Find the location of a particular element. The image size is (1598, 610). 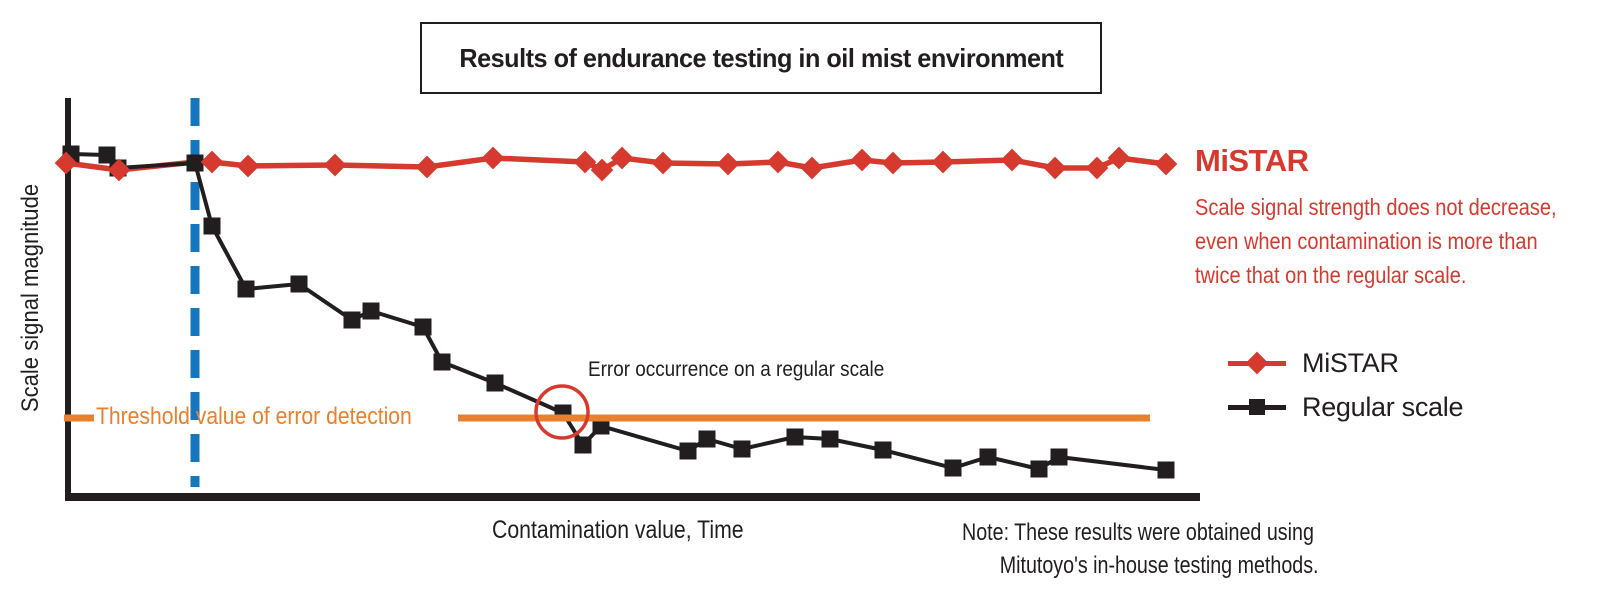

x-axis-label: Contamination value, Time is located at coordinates (618, 530).